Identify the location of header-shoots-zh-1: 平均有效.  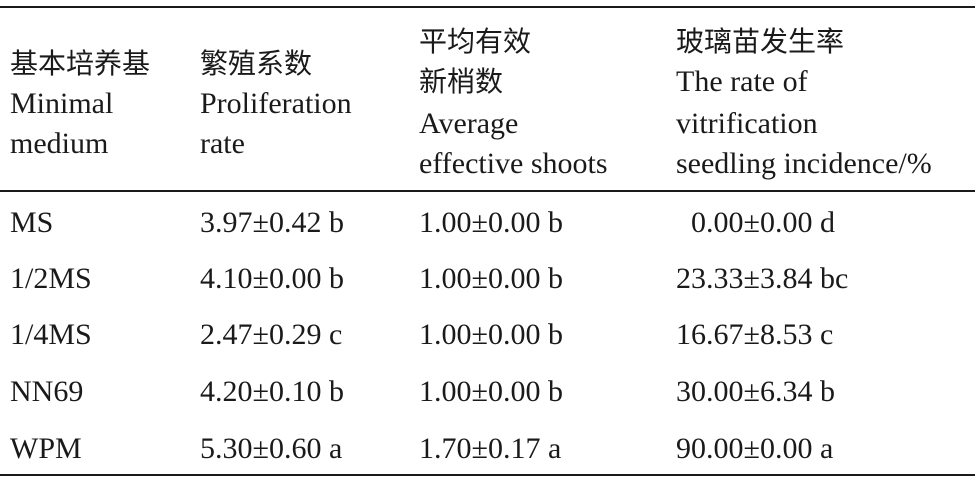
(475, 41).